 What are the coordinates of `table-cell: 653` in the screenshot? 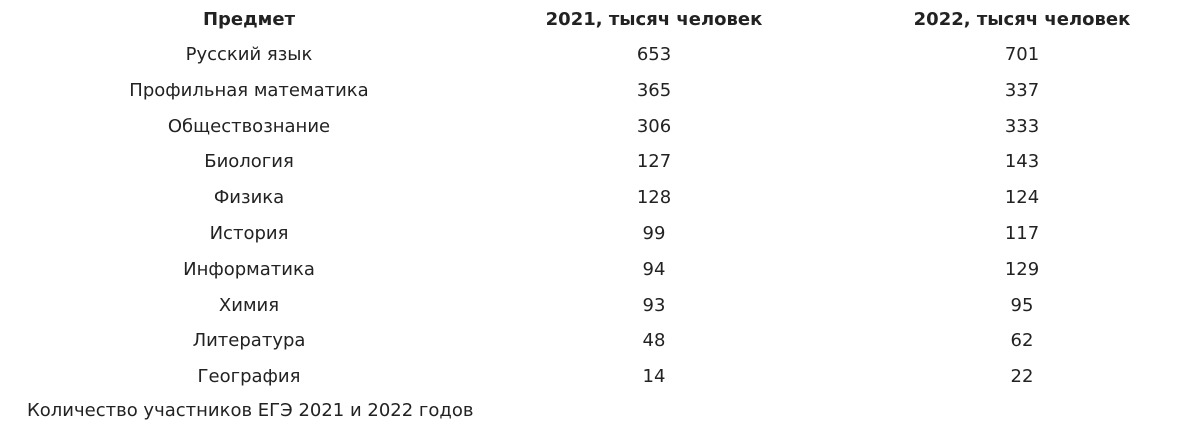 It's located at (654, 54).